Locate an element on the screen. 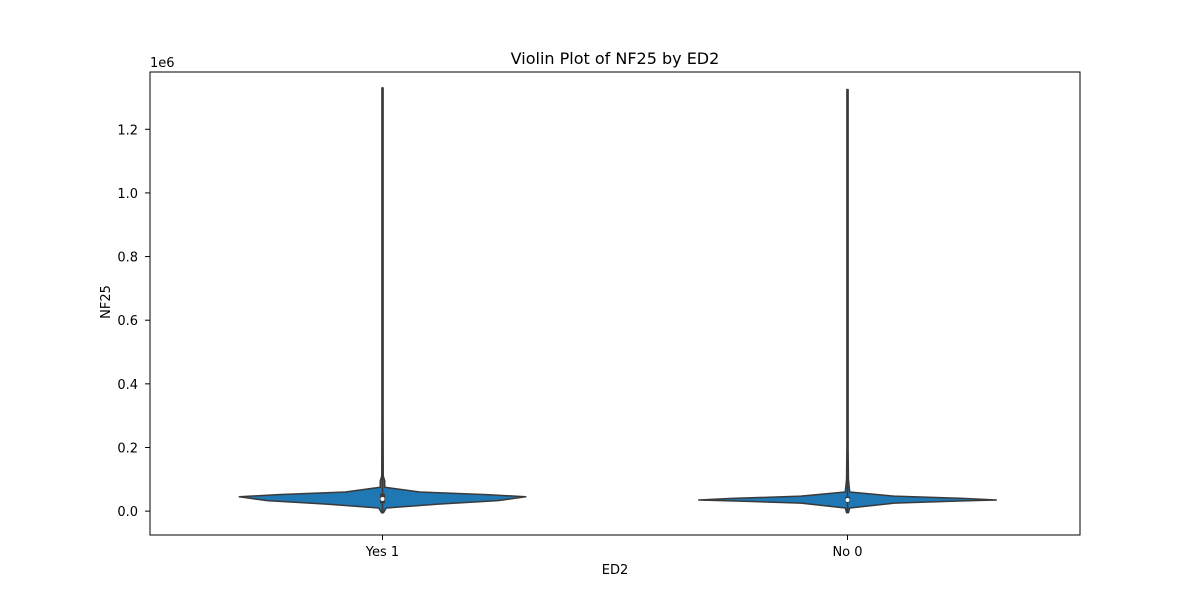 The width and height of the screenshot is (1200, 604). x-tick-label: Yes 1 is located at coordinates (382, 552).